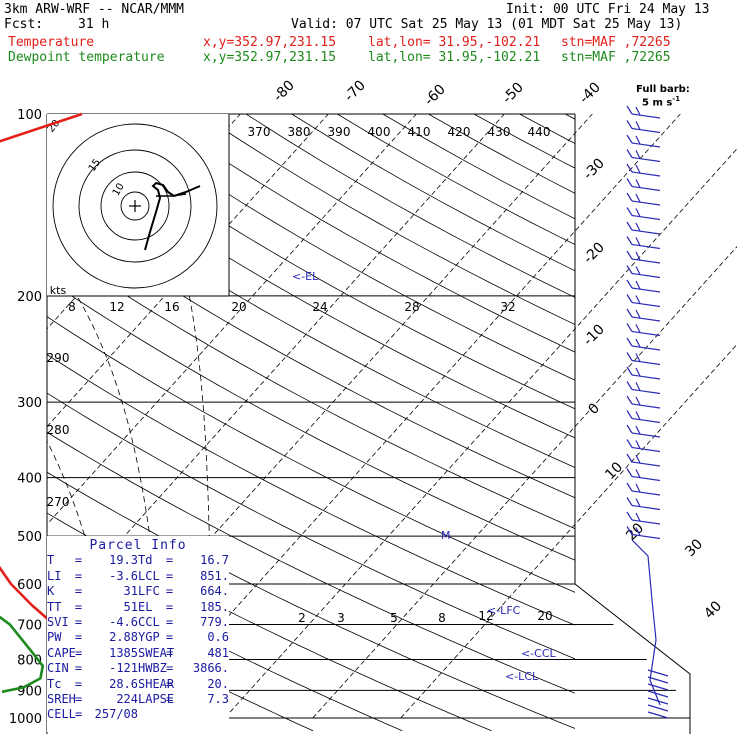  Describe the element at coordinates (58, 290) in the screenshot. I see `hodograph-unit: kts` at that location.